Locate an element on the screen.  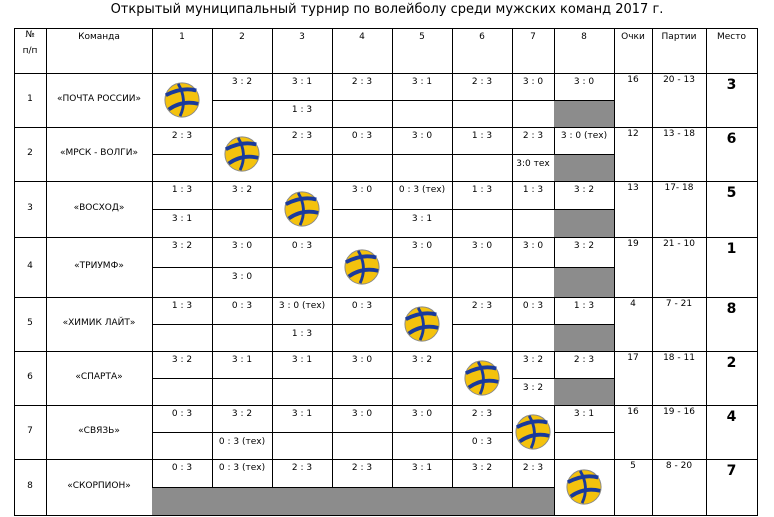
points: 16 is located at coordinates (633, 412).